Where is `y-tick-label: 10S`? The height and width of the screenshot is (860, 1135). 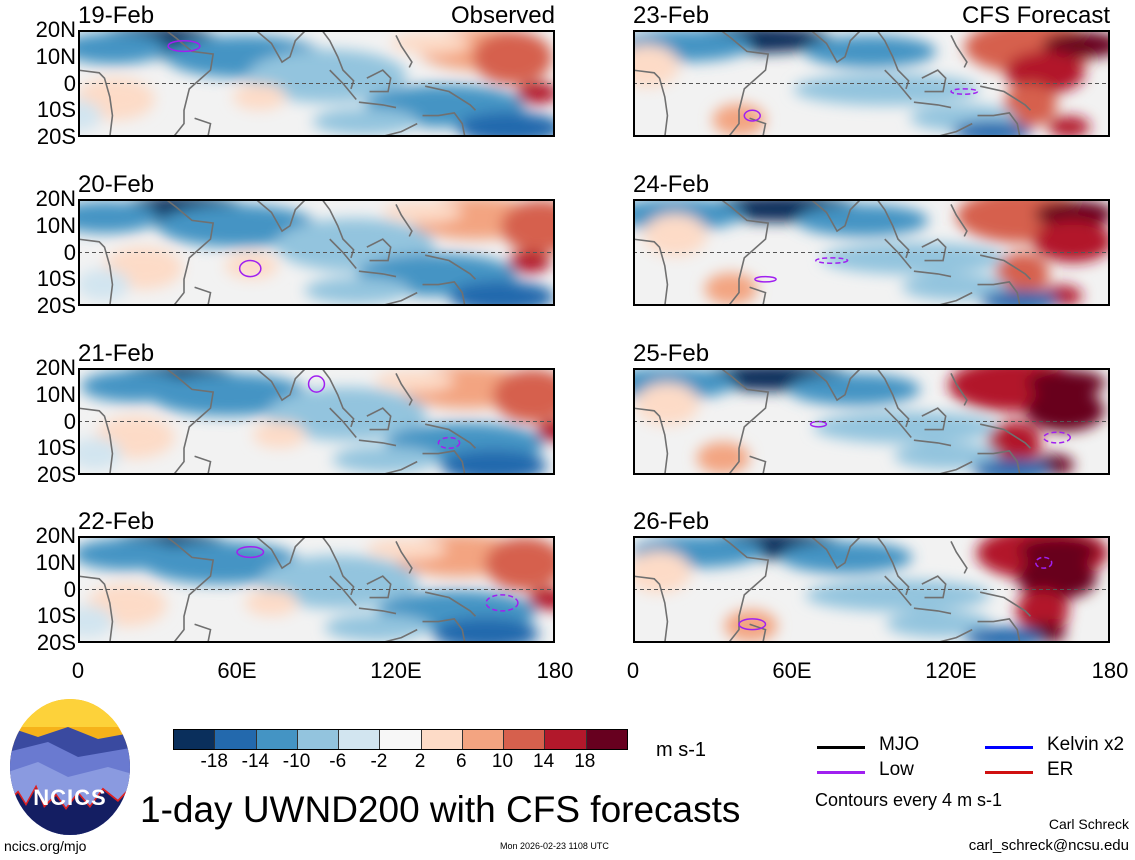
y-tick-label: 10S is located at coordinates (56, 279).